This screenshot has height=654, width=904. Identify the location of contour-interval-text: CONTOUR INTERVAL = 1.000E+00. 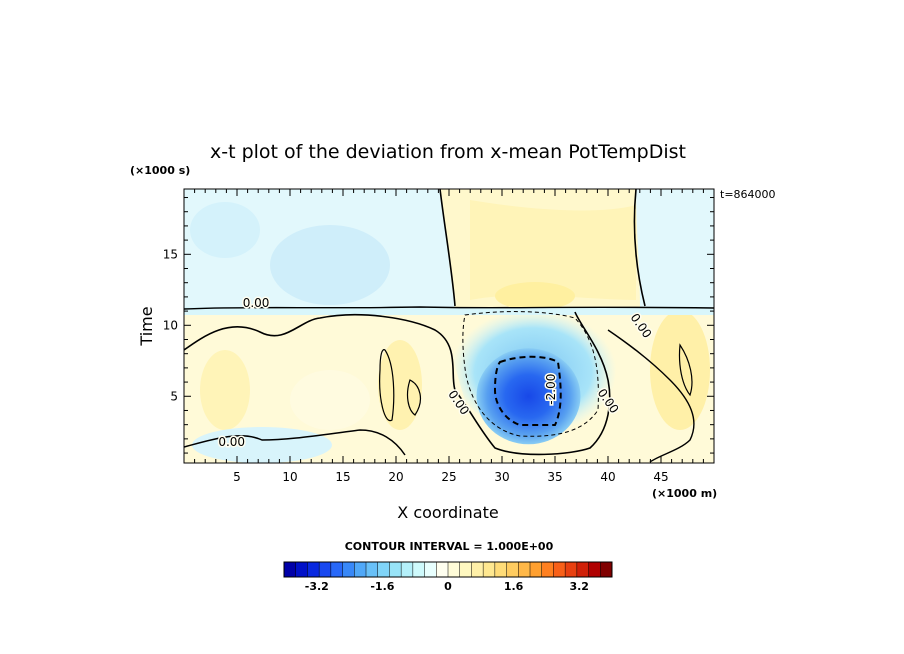
(449, 546).